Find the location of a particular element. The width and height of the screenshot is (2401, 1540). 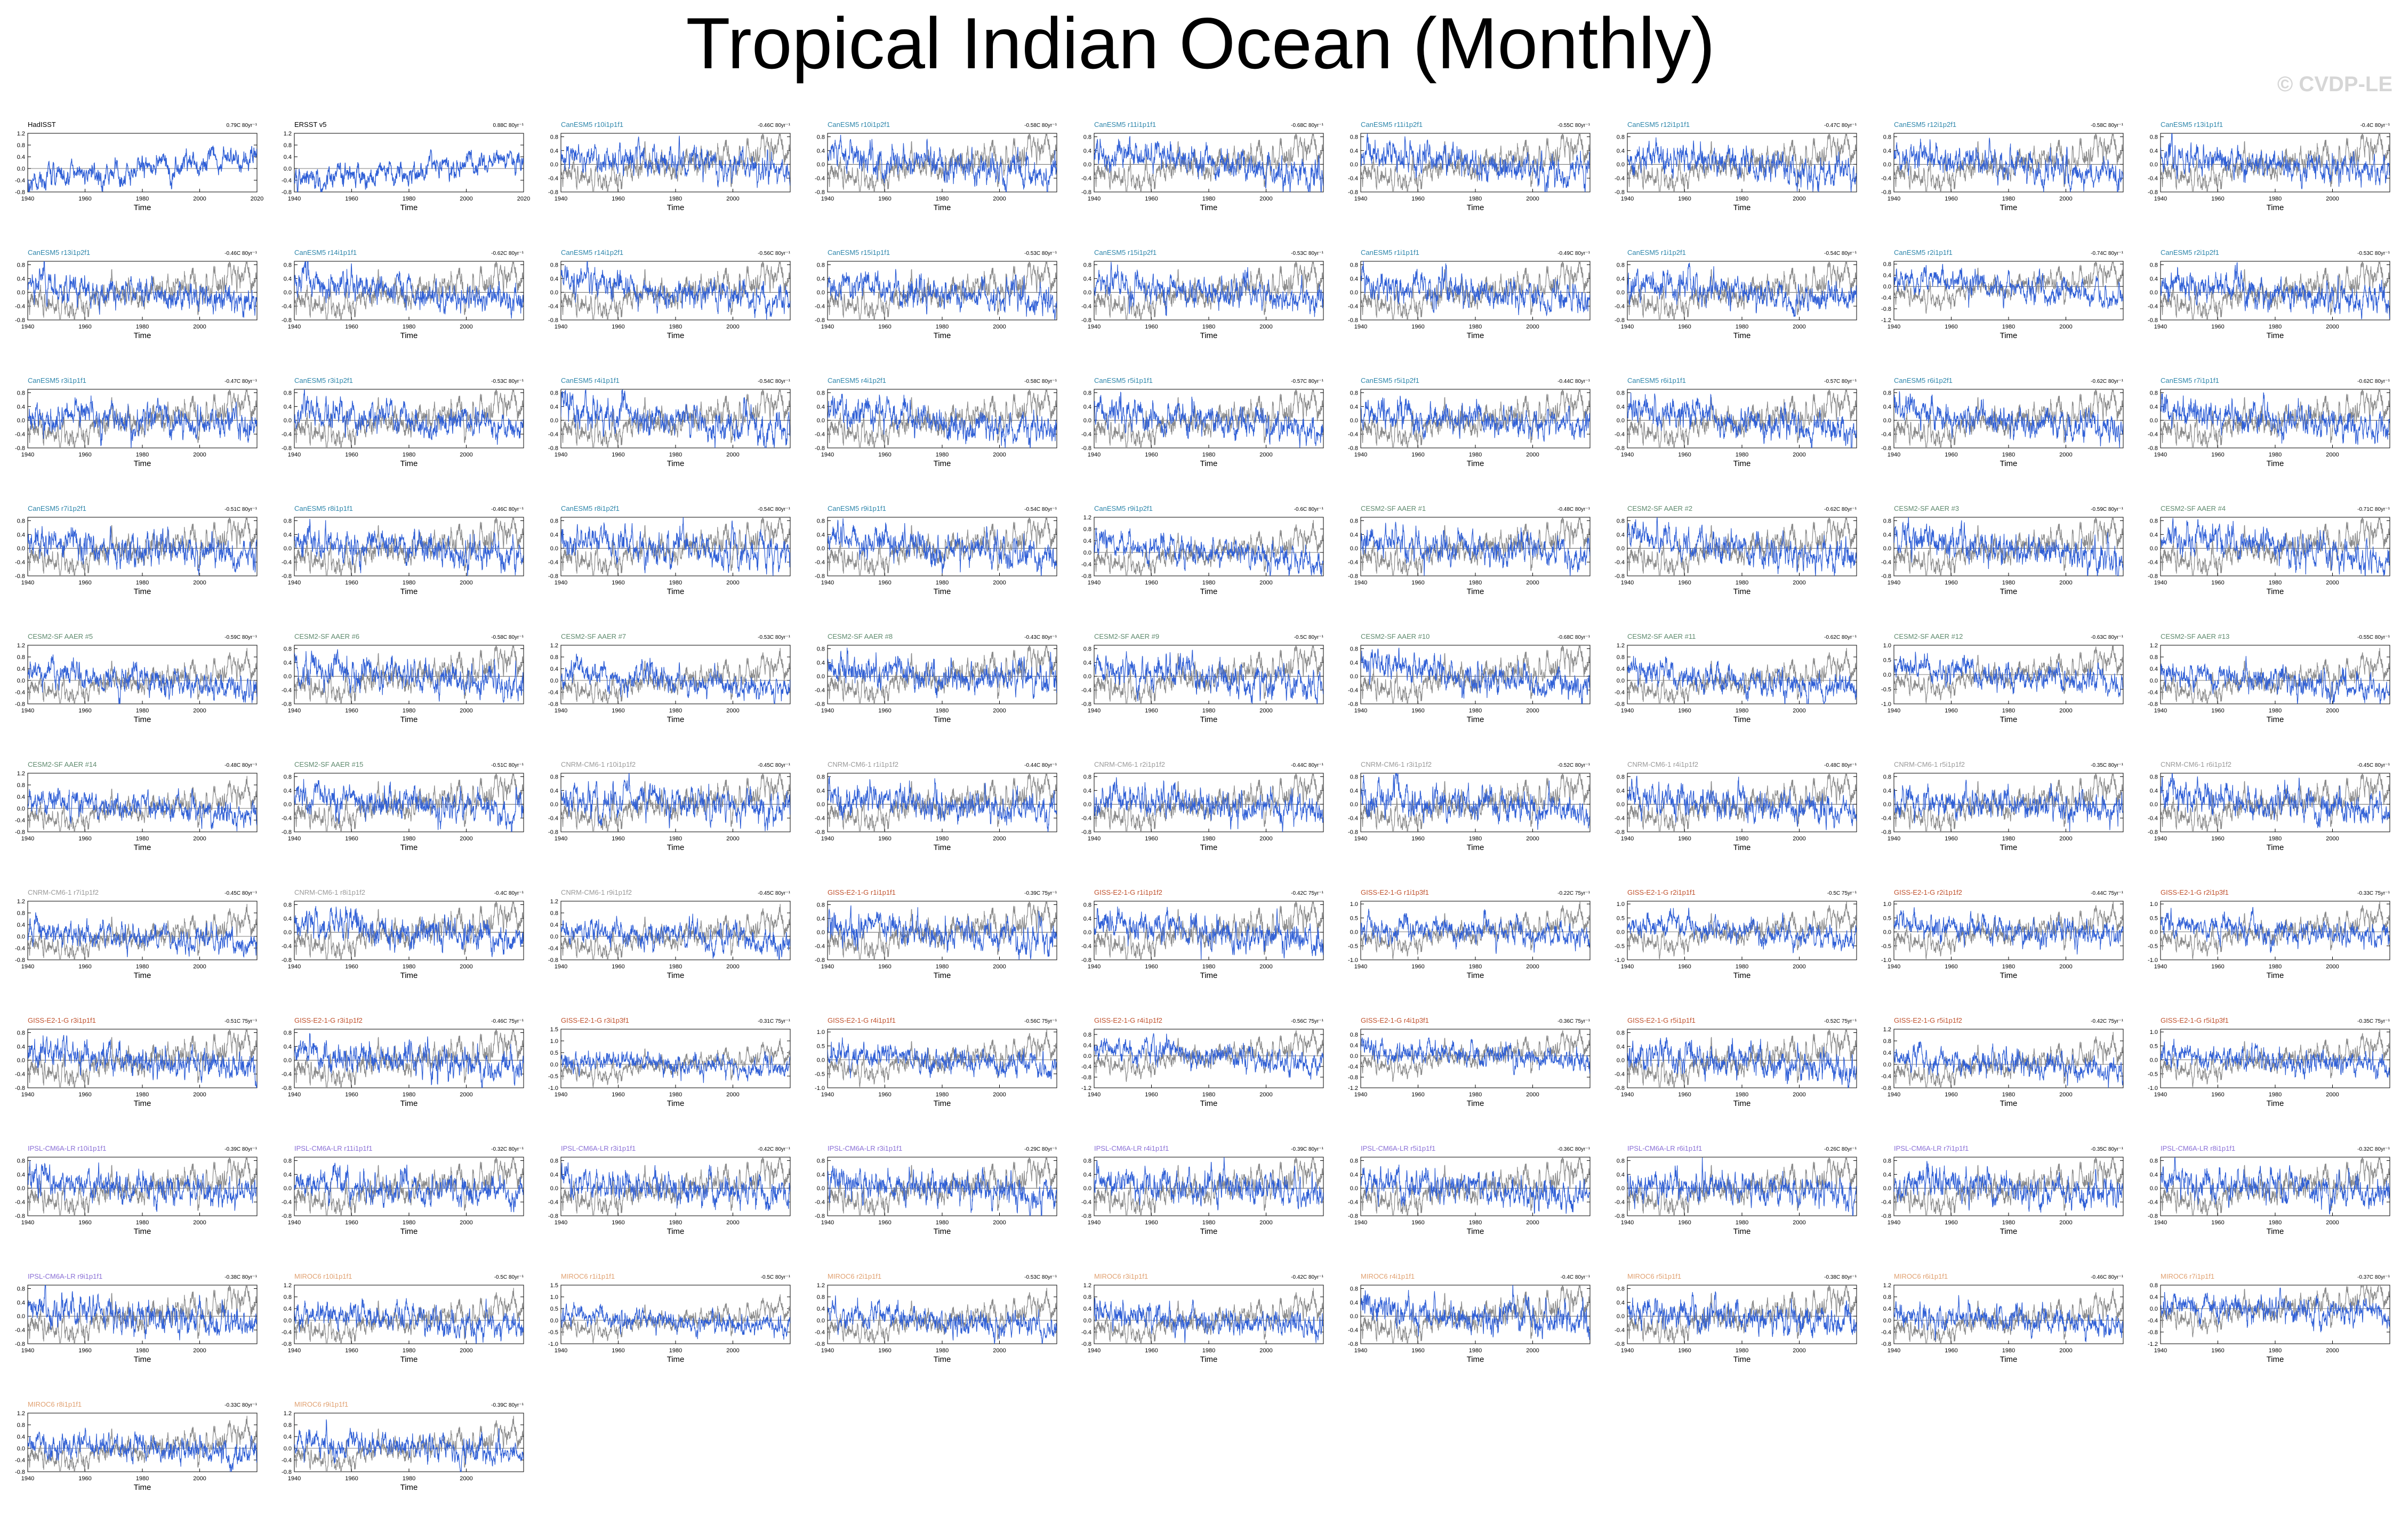

panel-trend: -0.55C 80yr⁻¹ is located at coordinates (1574, 126).